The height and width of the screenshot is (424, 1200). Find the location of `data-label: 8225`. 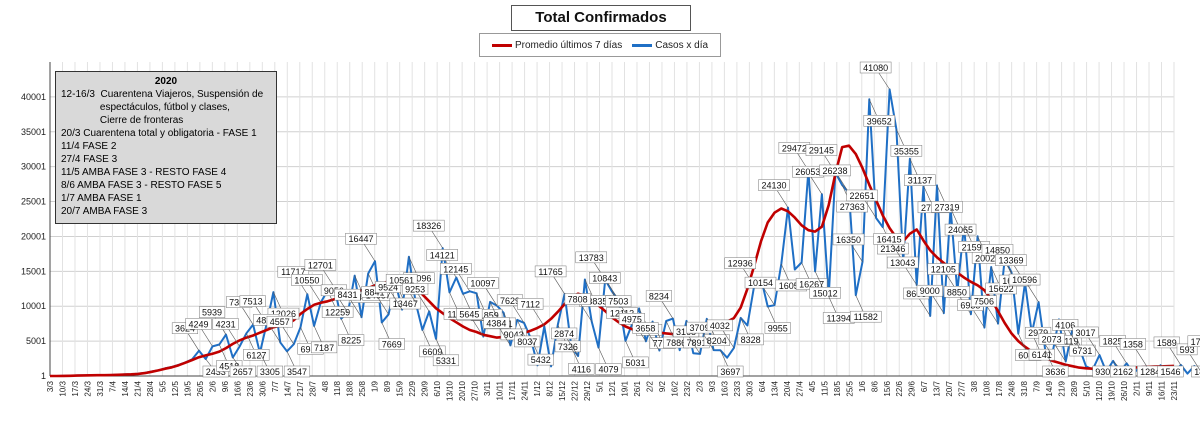

data-label: 8225 is located at coordinates (351, 341).